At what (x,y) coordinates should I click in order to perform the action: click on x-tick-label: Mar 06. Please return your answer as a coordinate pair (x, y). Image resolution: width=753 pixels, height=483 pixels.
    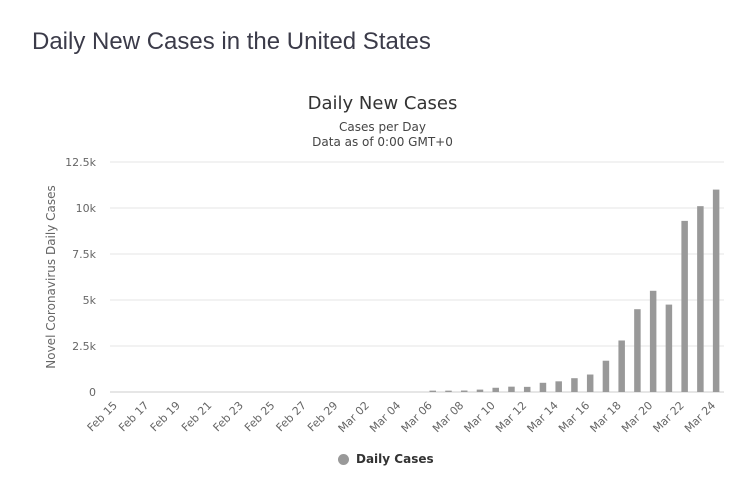
    Looking at the image, I should click on (417, 417).